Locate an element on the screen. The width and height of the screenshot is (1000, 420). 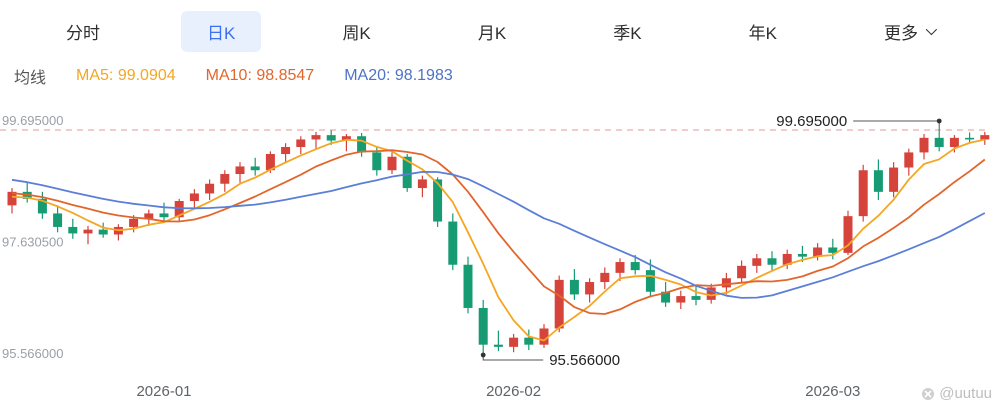
kline-tab-bar: 分时 日K 周K 月K 季K 年K 更多 is located at coordinates (500, 31).